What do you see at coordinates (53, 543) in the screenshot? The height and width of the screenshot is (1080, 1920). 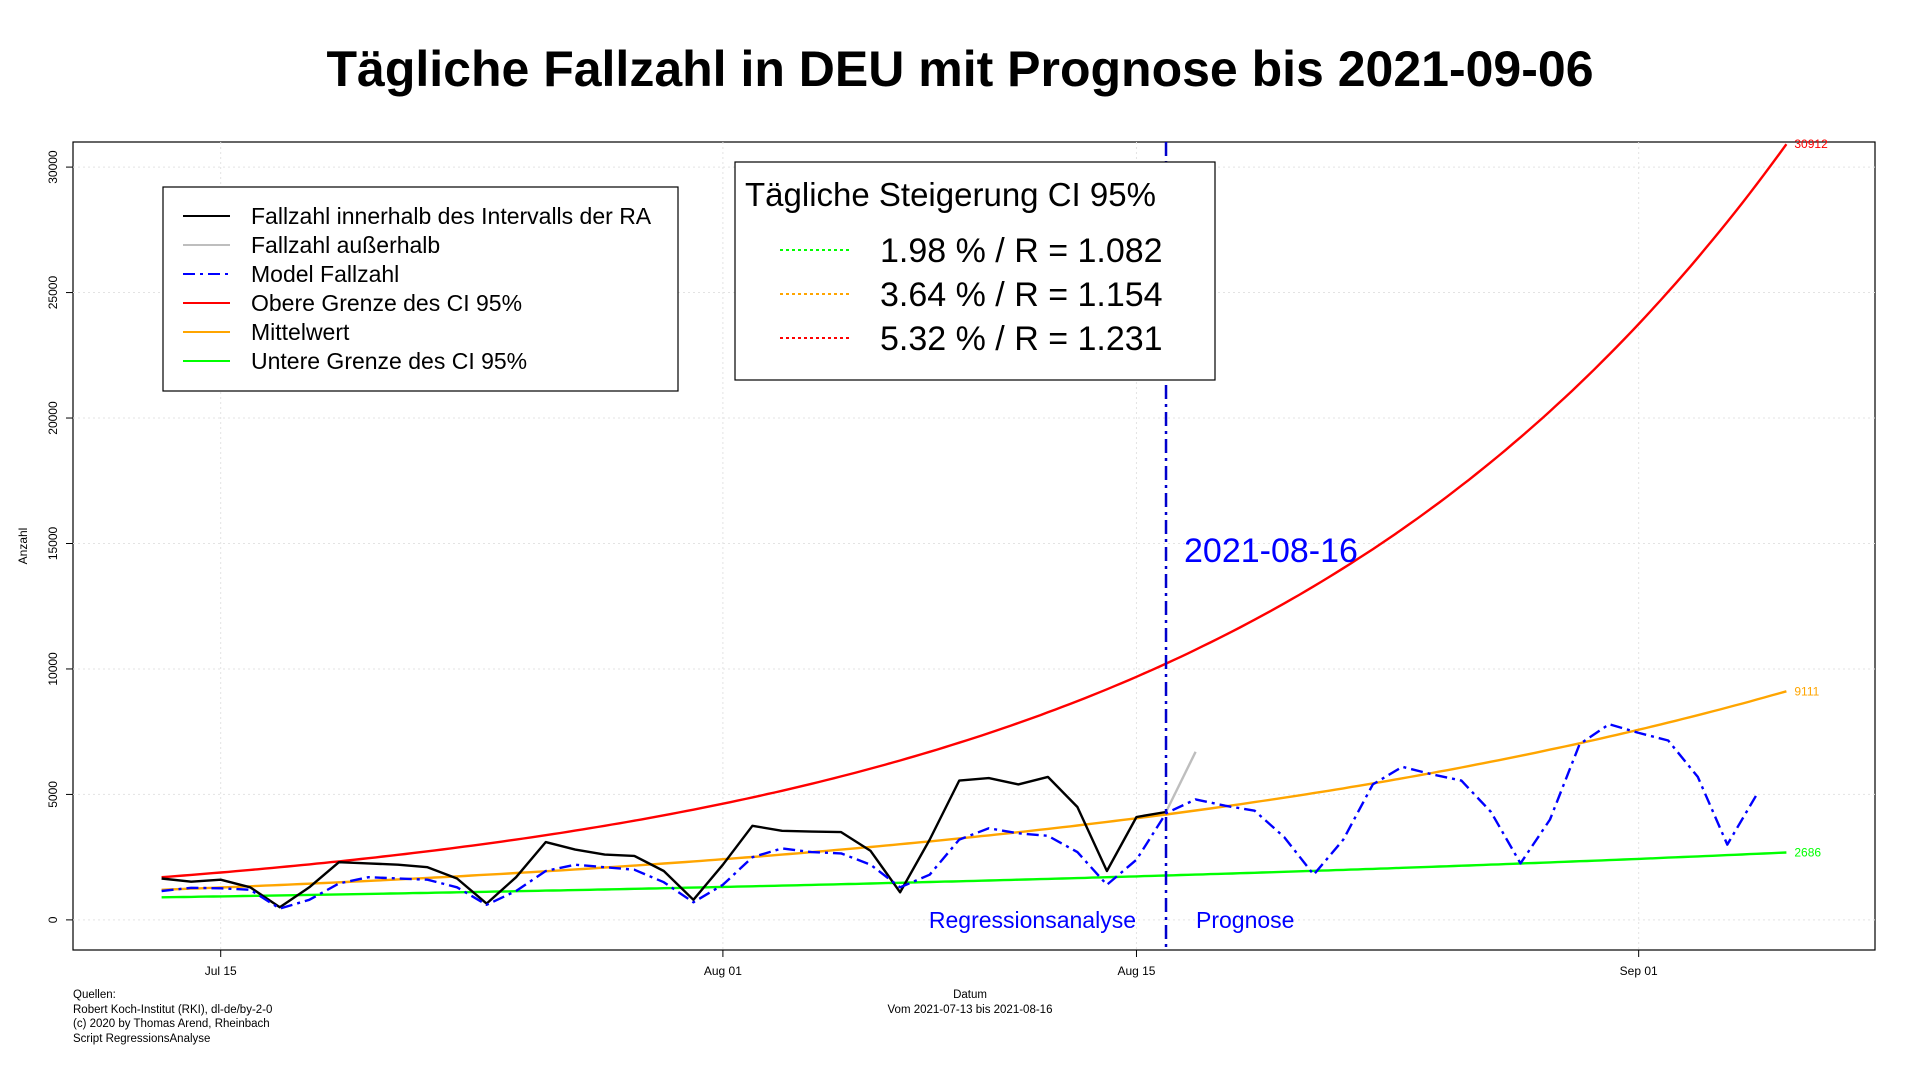 I see `y-tick-label: 15000` at bounding box center [53, 543].